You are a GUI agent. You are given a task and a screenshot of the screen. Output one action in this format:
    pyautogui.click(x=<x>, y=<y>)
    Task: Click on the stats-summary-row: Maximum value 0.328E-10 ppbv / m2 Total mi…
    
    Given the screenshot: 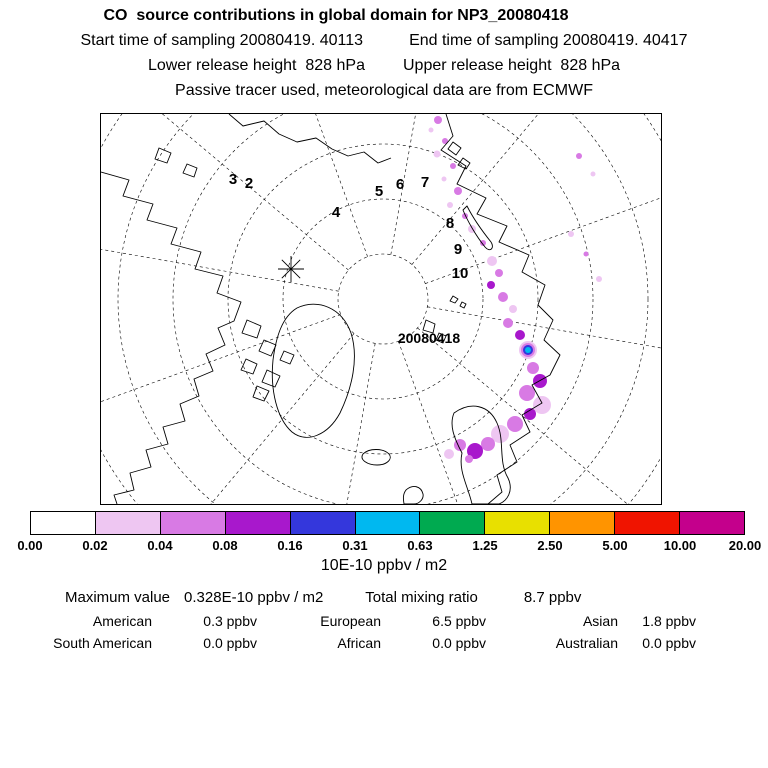 What is the action you would take?
    pyautogui.click(x=416, y=597)
    